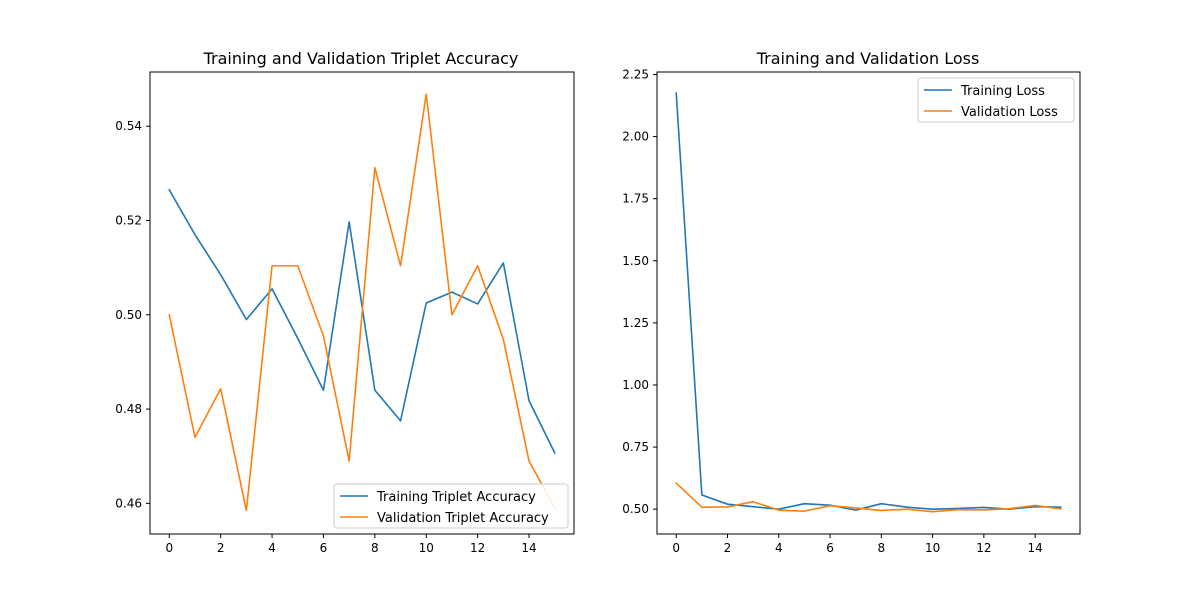 The image size is (1200, 600). I want to click on accuracy-x-tick-label: 4, so click(272, 548).